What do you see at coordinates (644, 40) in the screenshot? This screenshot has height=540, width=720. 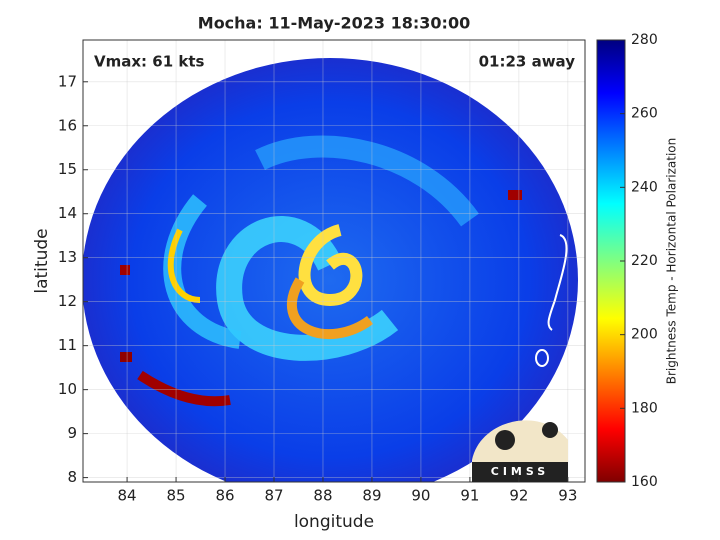 I see `colorbar-tick-label: 280` at bounding box center [644, 40].